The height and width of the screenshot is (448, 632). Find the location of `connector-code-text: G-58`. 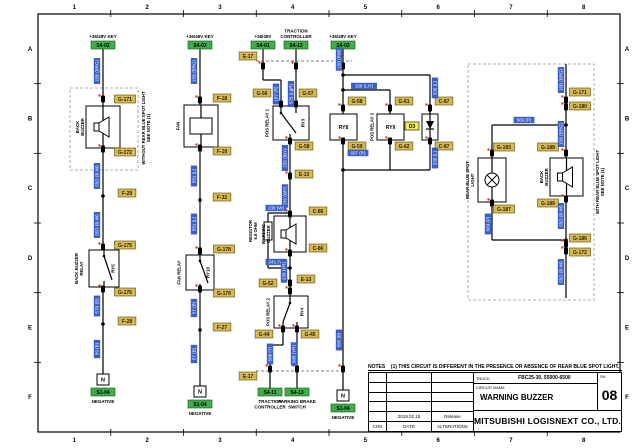

connector-code-text: G-58 is located at coordinates (303, 147).